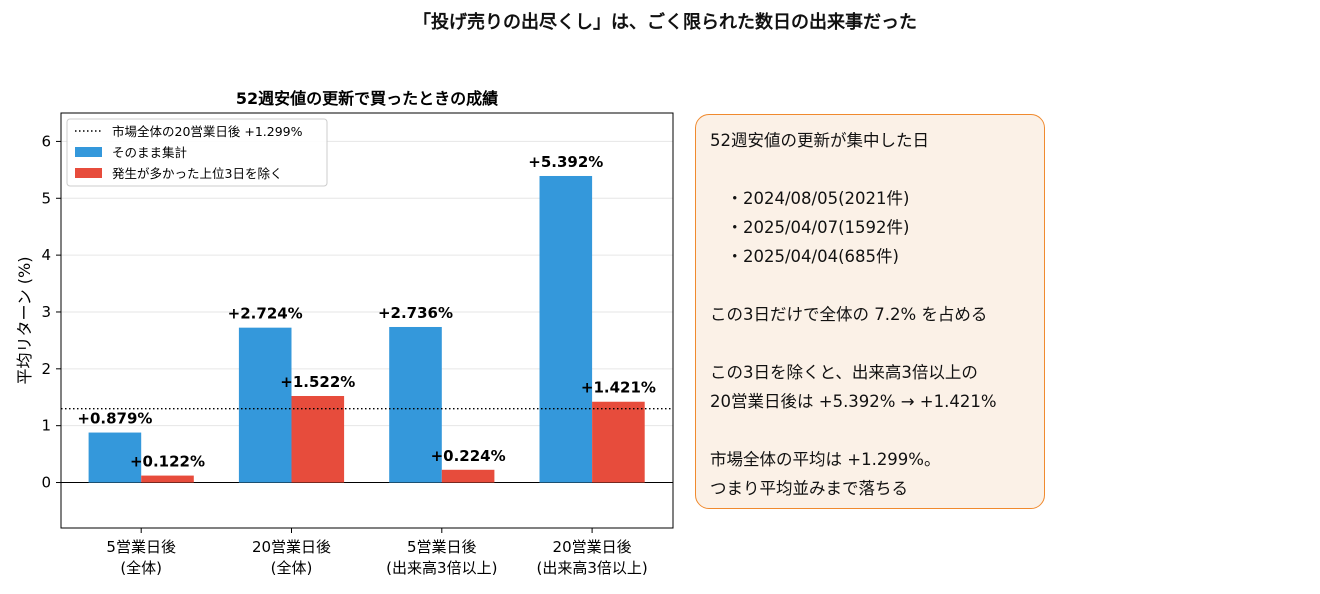 Image resolution: width=1320 pixels, height=594 pixels. Describe the element at coordinates (46, 198) in the screenshot. I see `y-tick-label: 5` at that location.